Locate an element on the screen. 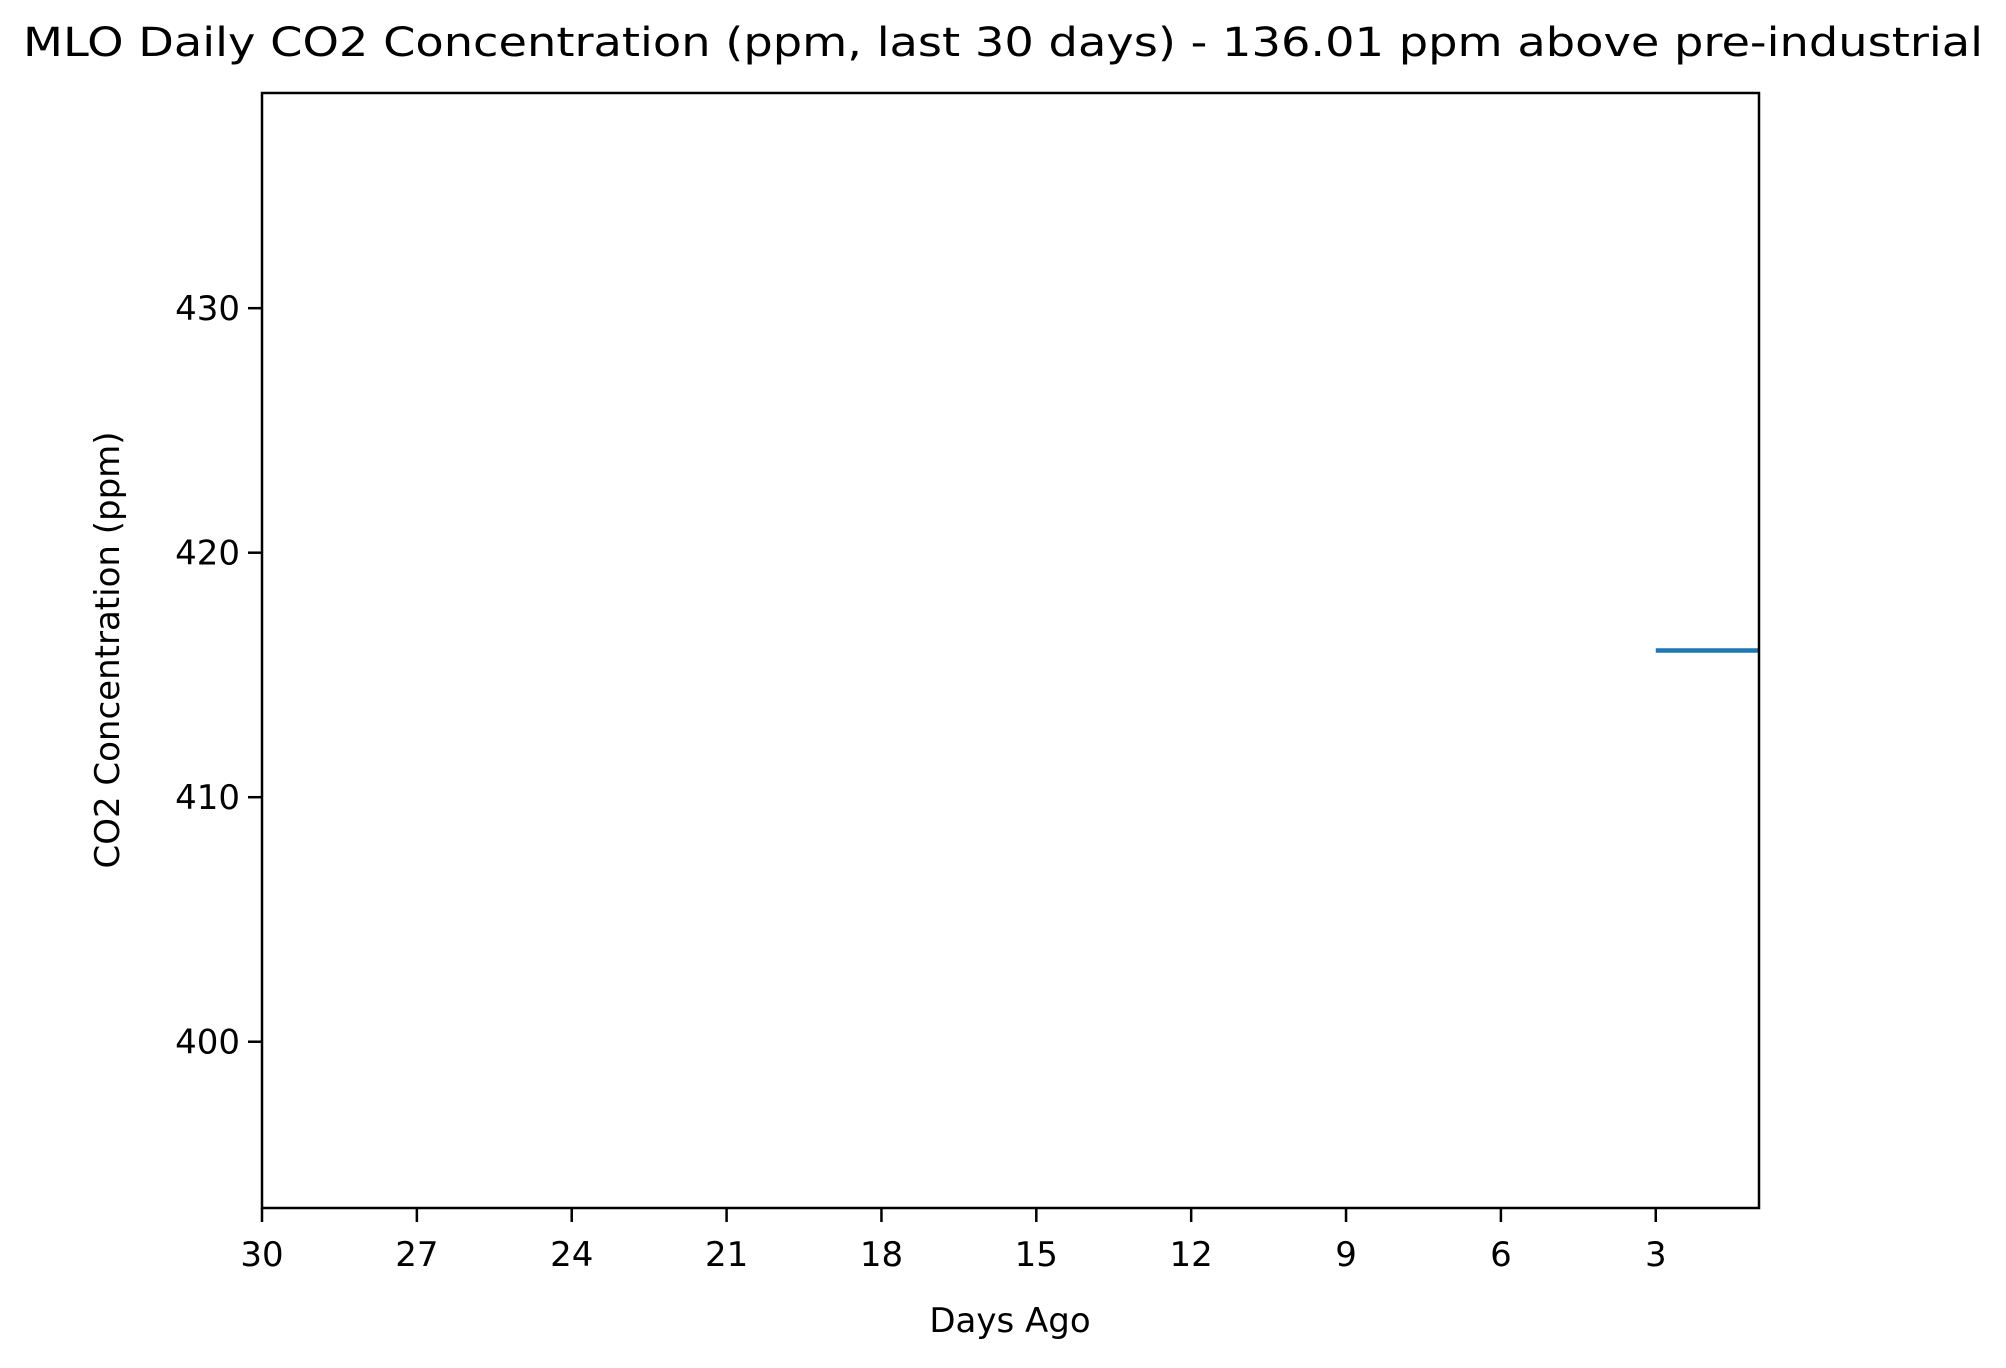  x-tick-label: 12 is located at coordinates (1191, 1255).